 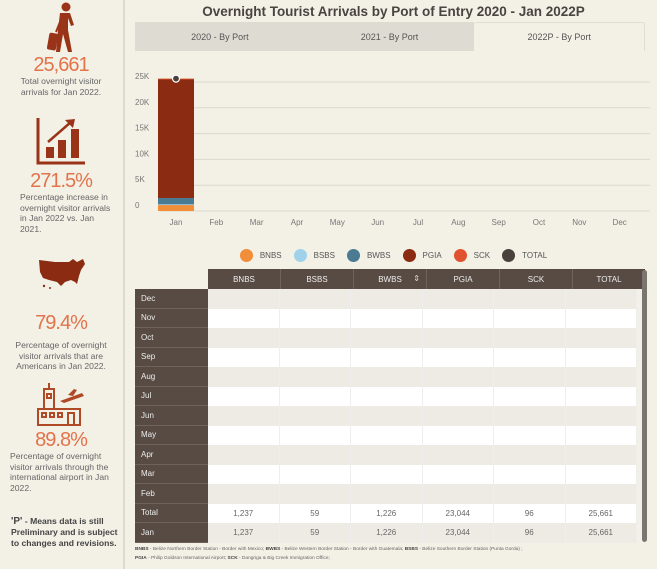 What do you see at coordinates (315, 513) in the screenshot?
I see `table-cell: 59` at bounding box center [315, 513].